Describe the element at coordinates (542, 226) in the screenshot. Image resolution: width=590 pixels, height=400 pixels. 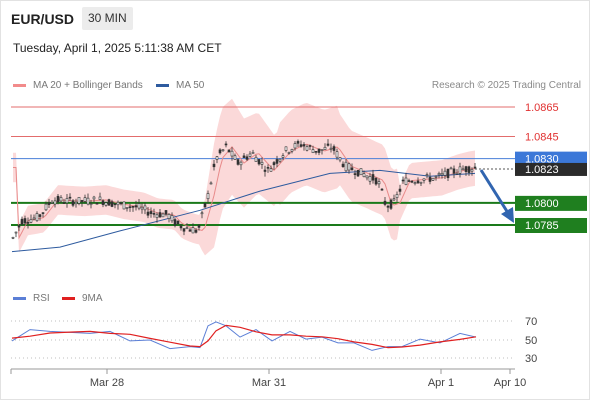
I see `level-label-text: 1.0785` at that location.